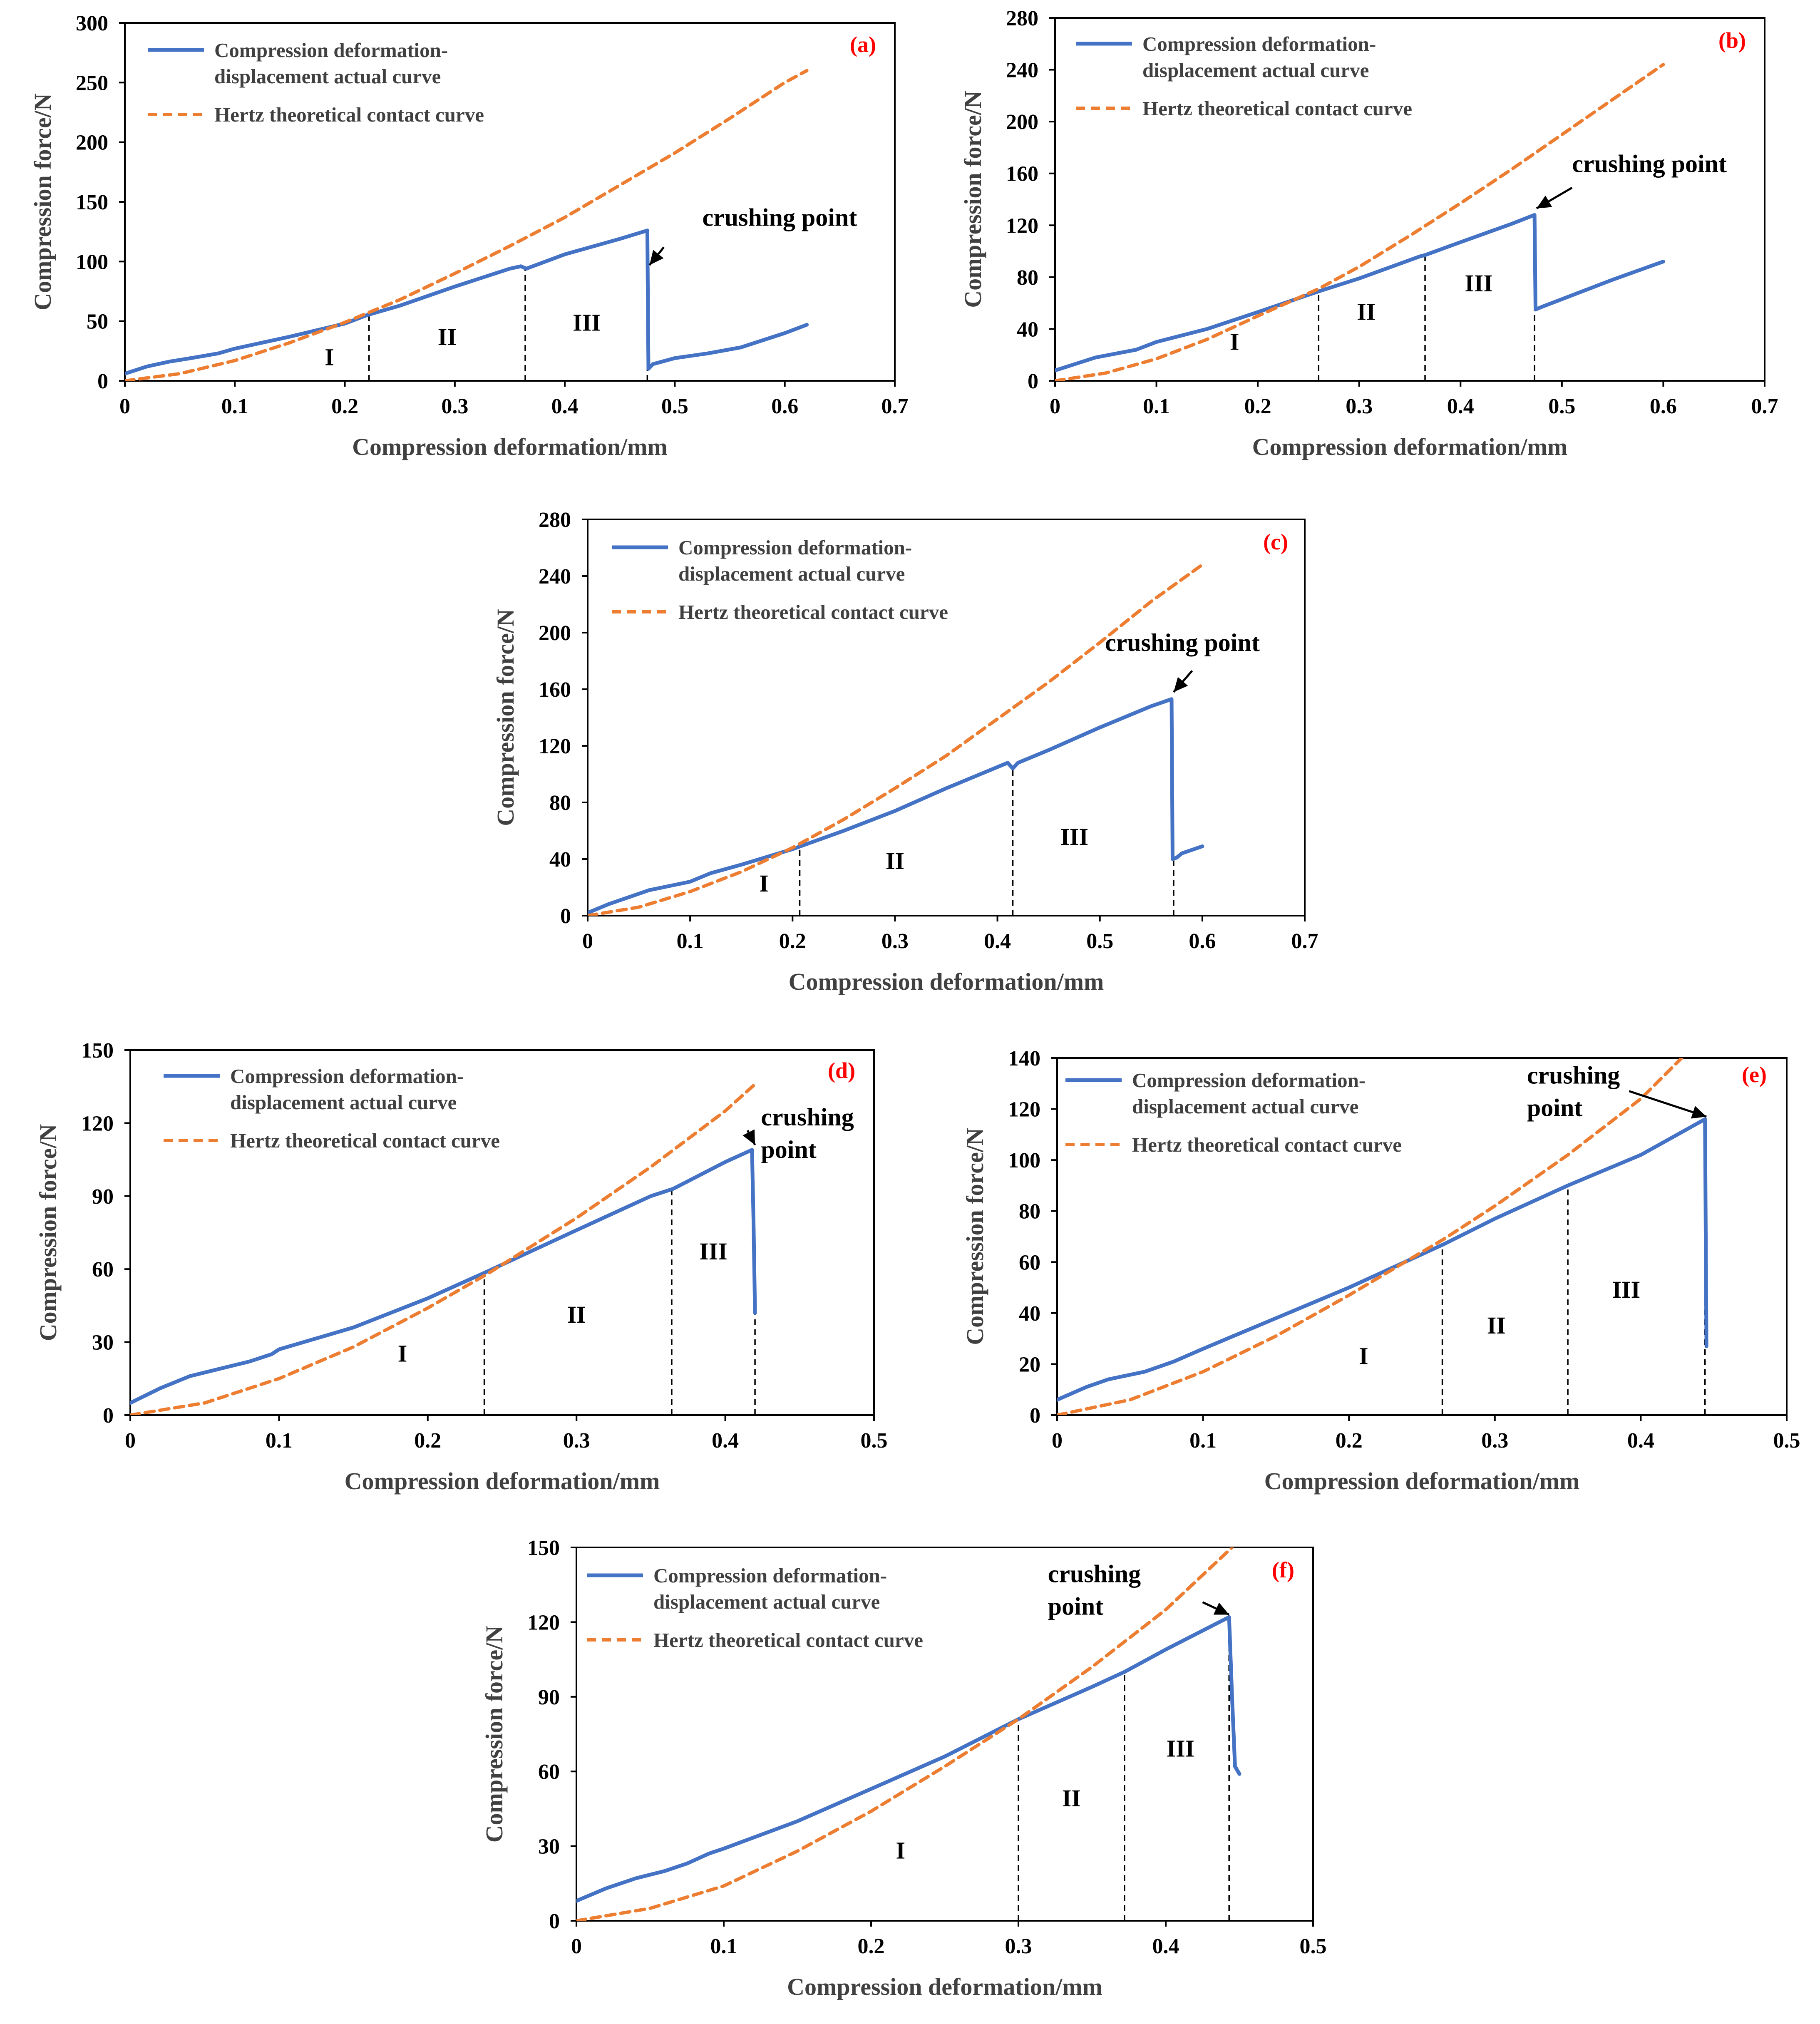 This screenshot has height=2024, width=1820. Describe the element at coordinates (1202, 941) in the screenshot. I see `x-tick-label: 0.6` at that location.